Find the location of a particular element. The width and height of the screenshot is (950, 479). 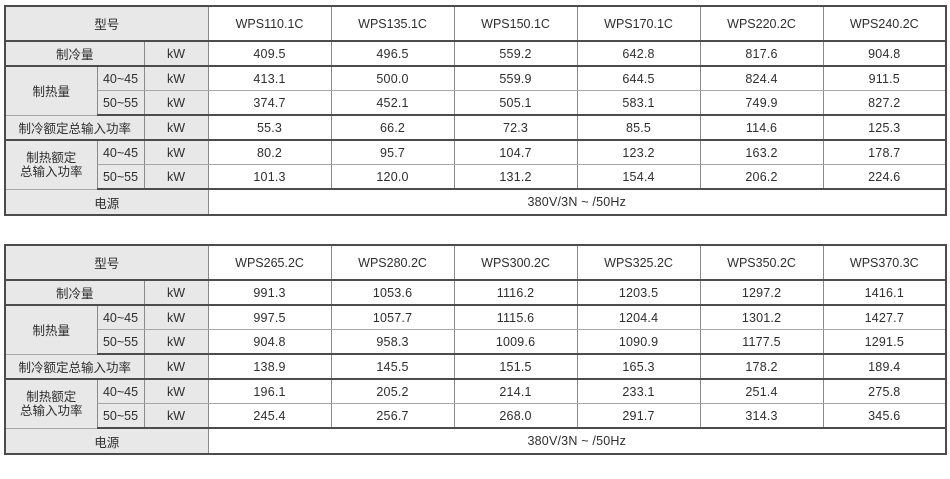

value-cell: 452.1 is located at coordinates (392, 103).